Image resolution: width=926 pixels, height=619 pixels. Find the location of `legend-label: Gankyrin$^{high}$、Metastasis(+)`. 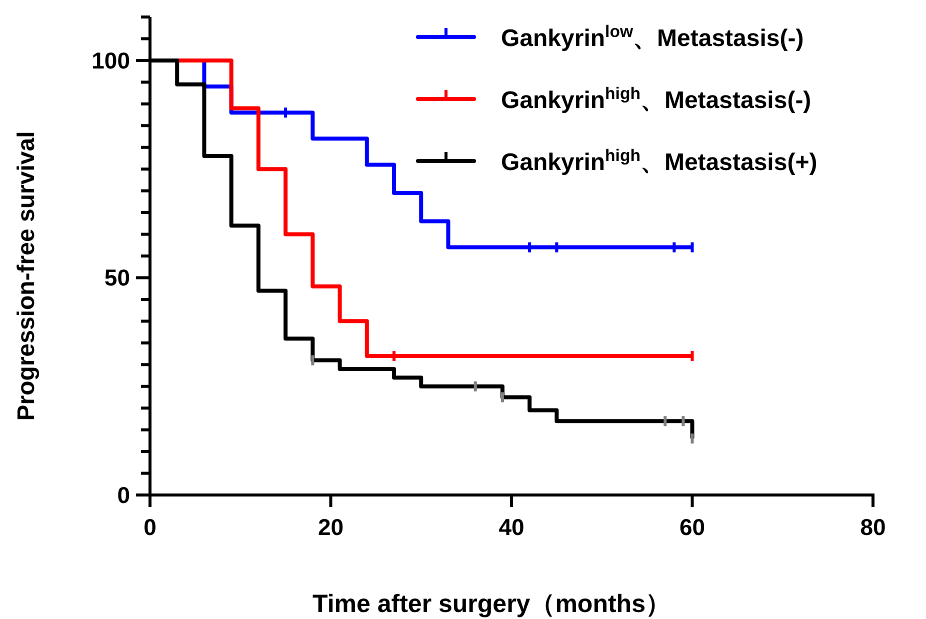

legend-label: Gankyrin$^{high}$、Metastasis(+) is located at coordinates (659, 161).